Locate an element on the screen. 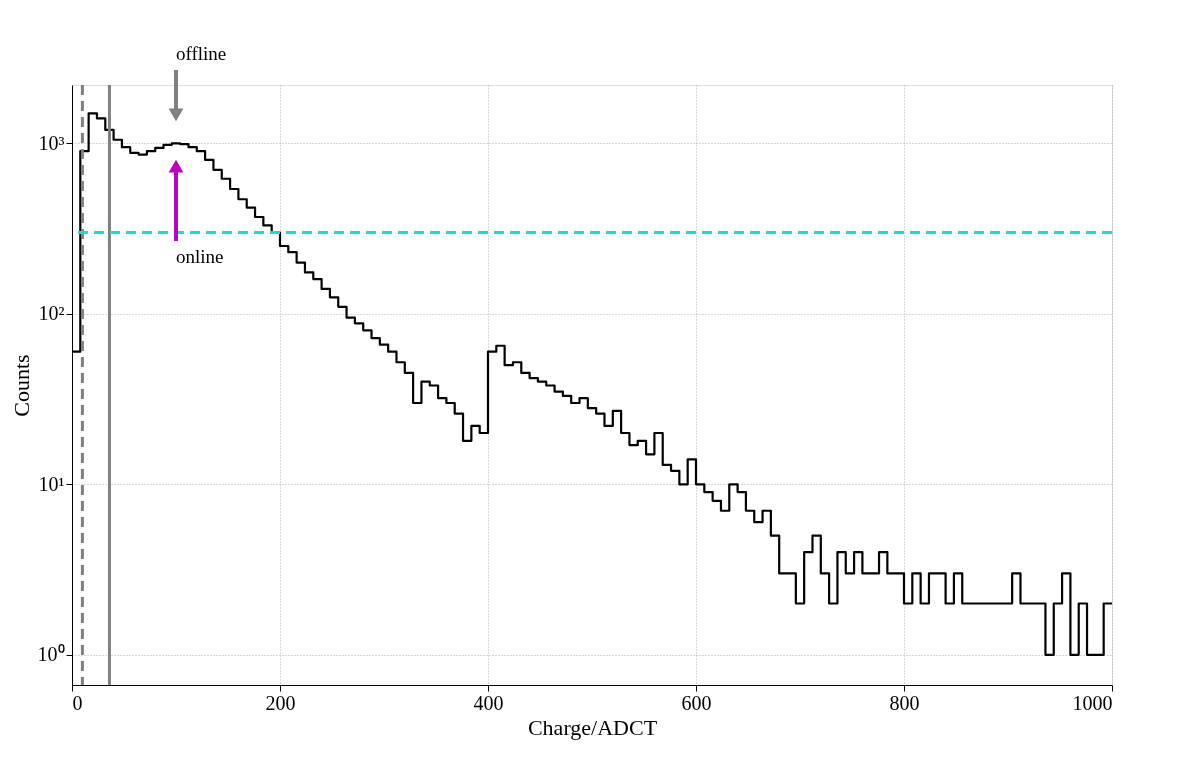  x-axis-title: Charge/ADCT is located at coordinates (592, 727).